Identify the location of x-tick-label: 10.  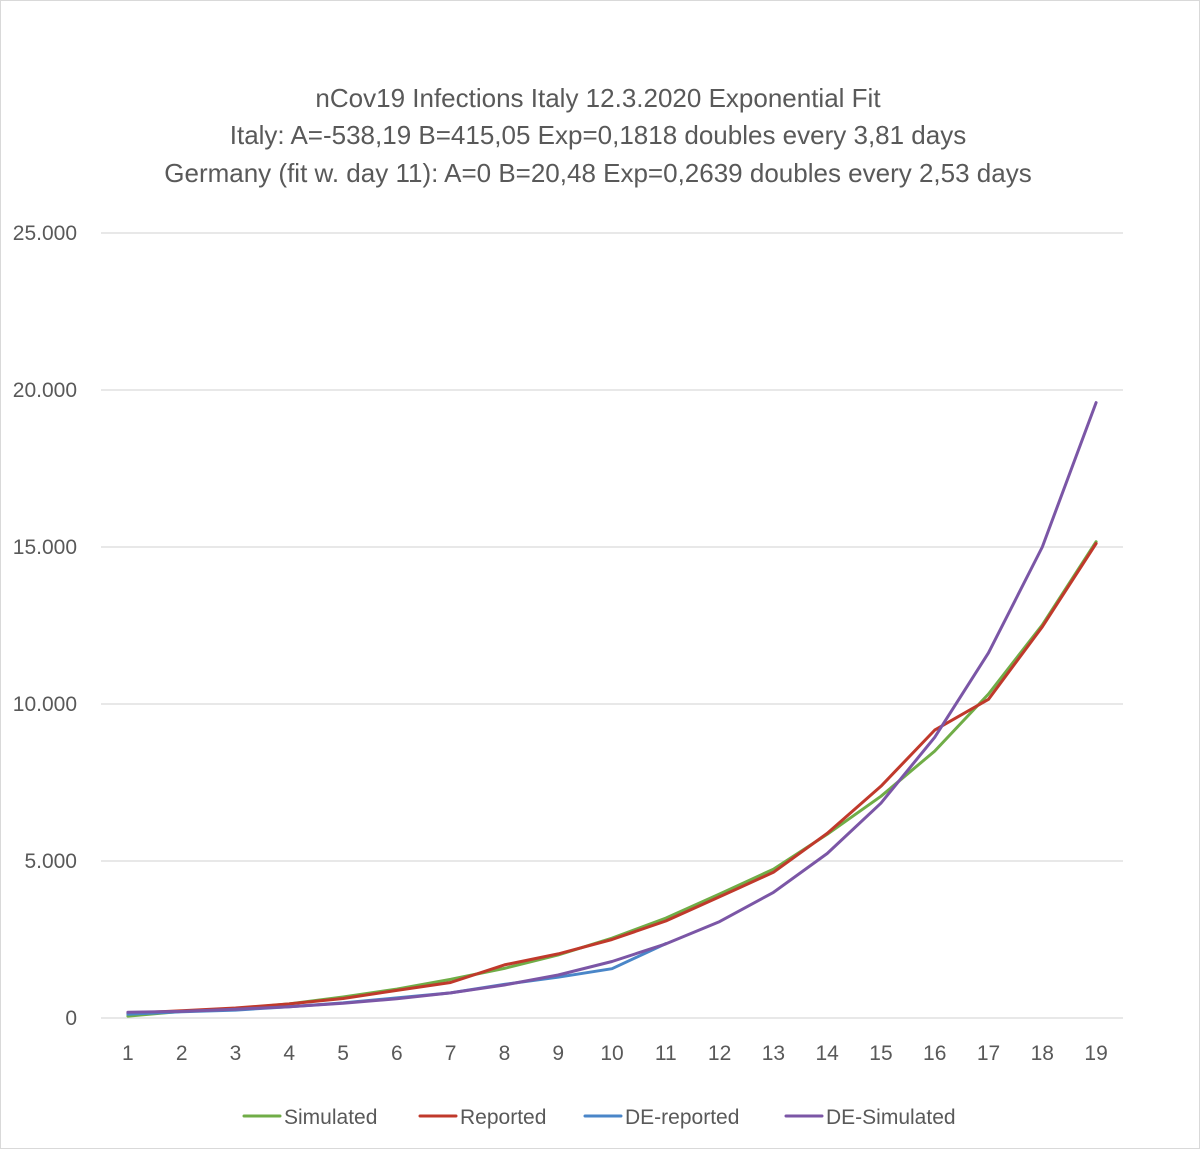
(611, 1053).